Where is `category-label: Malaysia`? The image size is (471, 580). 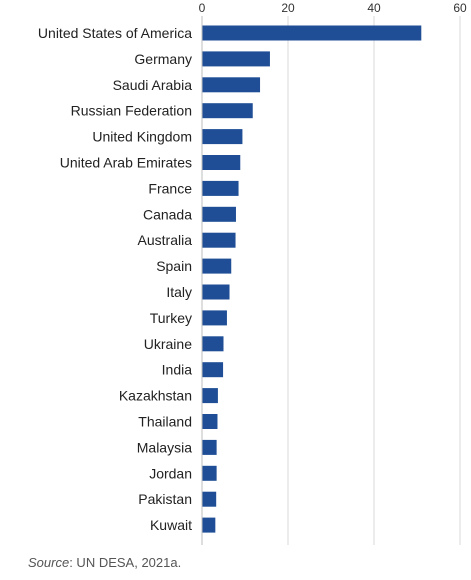 category-label: Malaysia is located at coordinates (164, 447).